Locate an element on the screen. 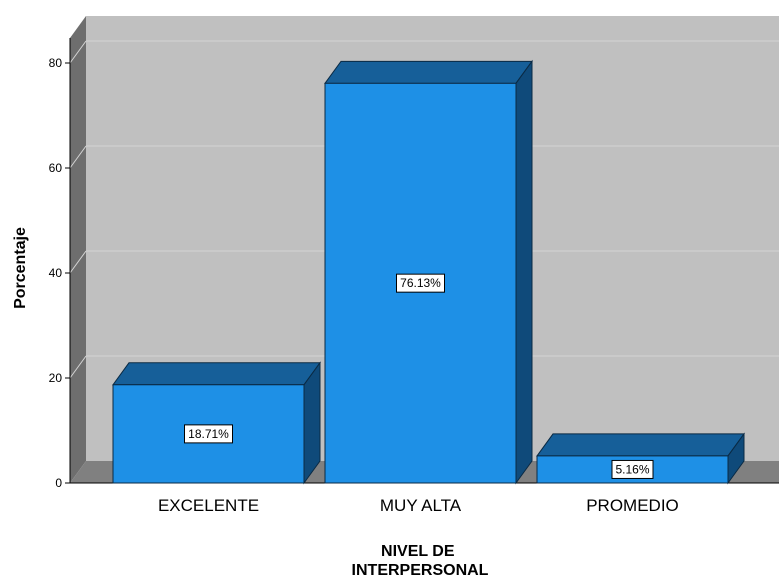 This screenshot has width=779, height=587. x-category-label: PROMEDIO is located at coordinates (632, 505).